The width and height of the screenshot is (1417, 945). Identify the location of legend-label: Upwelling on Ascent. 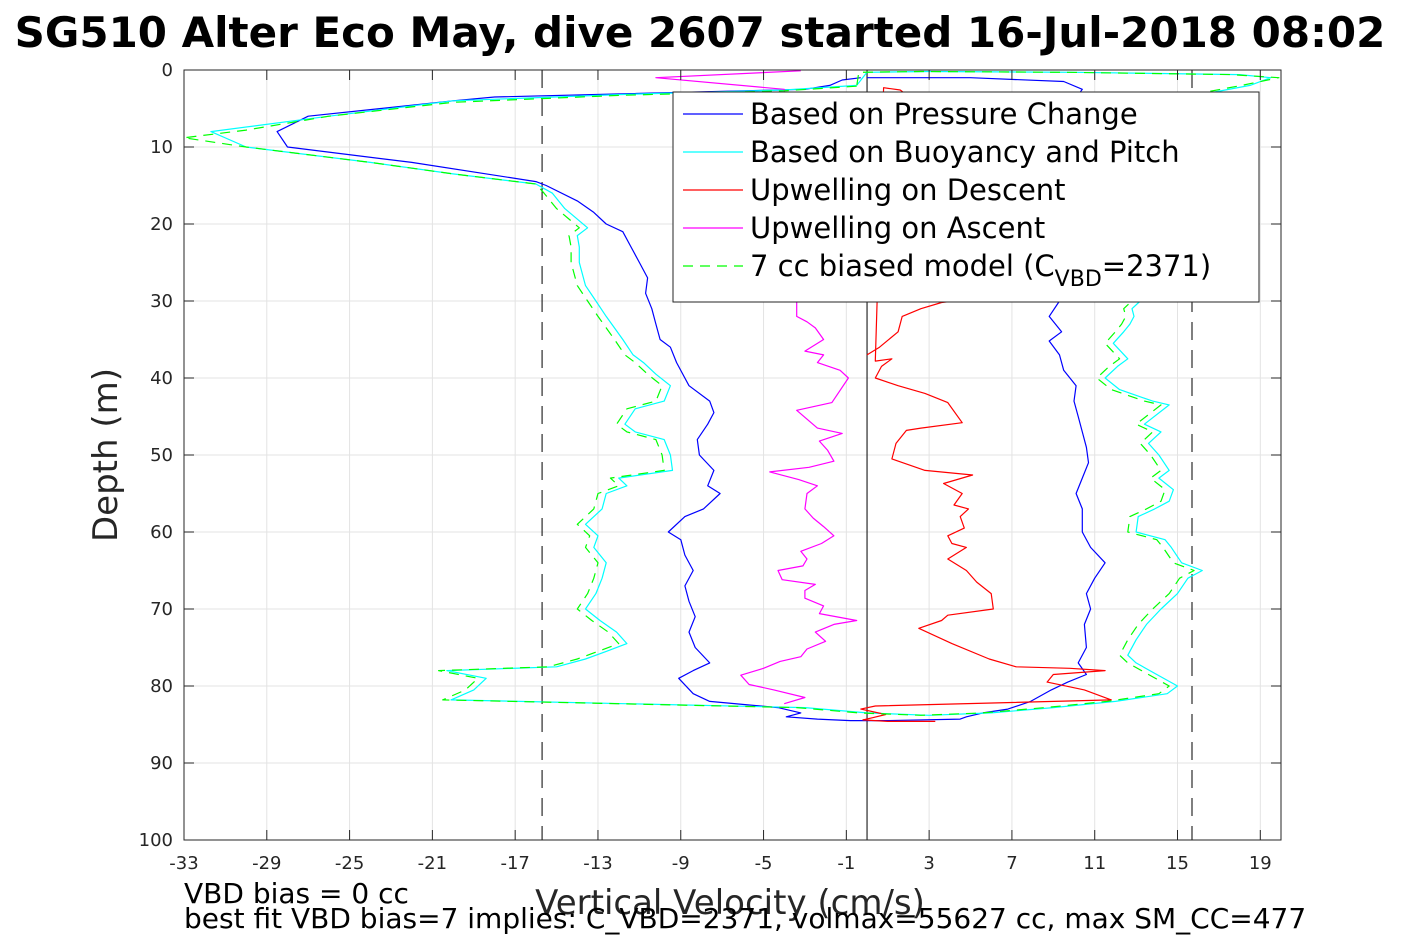
(897, 228).